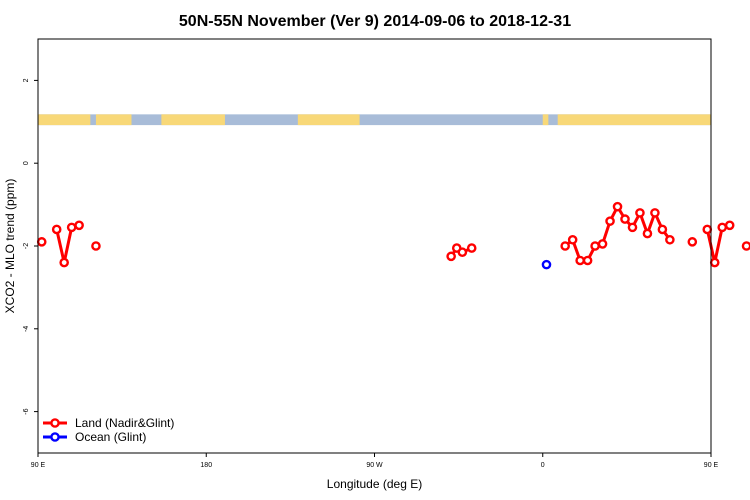  What do you see at coordinates (26, 80) in the screenshot?
I see `y-tick-label: 2` at bounding box center [26, 80].